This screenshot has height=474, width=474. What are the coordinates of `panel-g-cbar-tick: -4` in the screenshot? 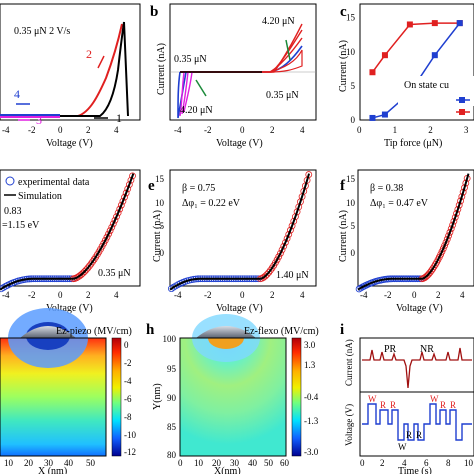 It's located at (128, 381).